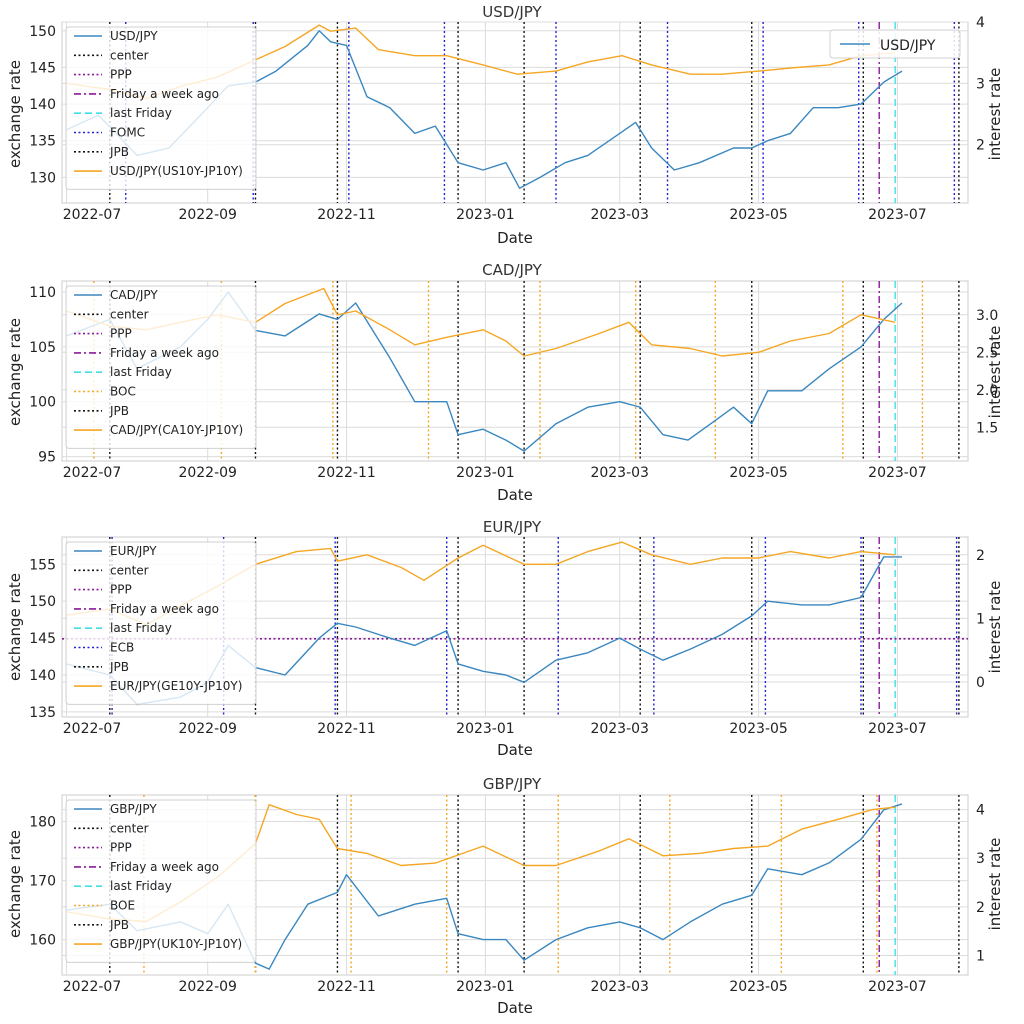 The image size is (1024, 1024). Describe the element at coordinates (512, 784) in the screenshot. I see `panel-title: GBP/JPY` at that location.